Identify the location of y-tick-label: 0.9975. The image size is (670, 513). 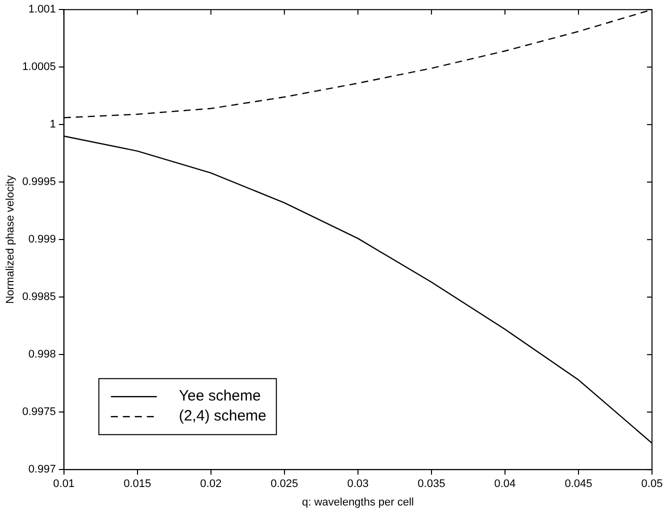
(39, 412).